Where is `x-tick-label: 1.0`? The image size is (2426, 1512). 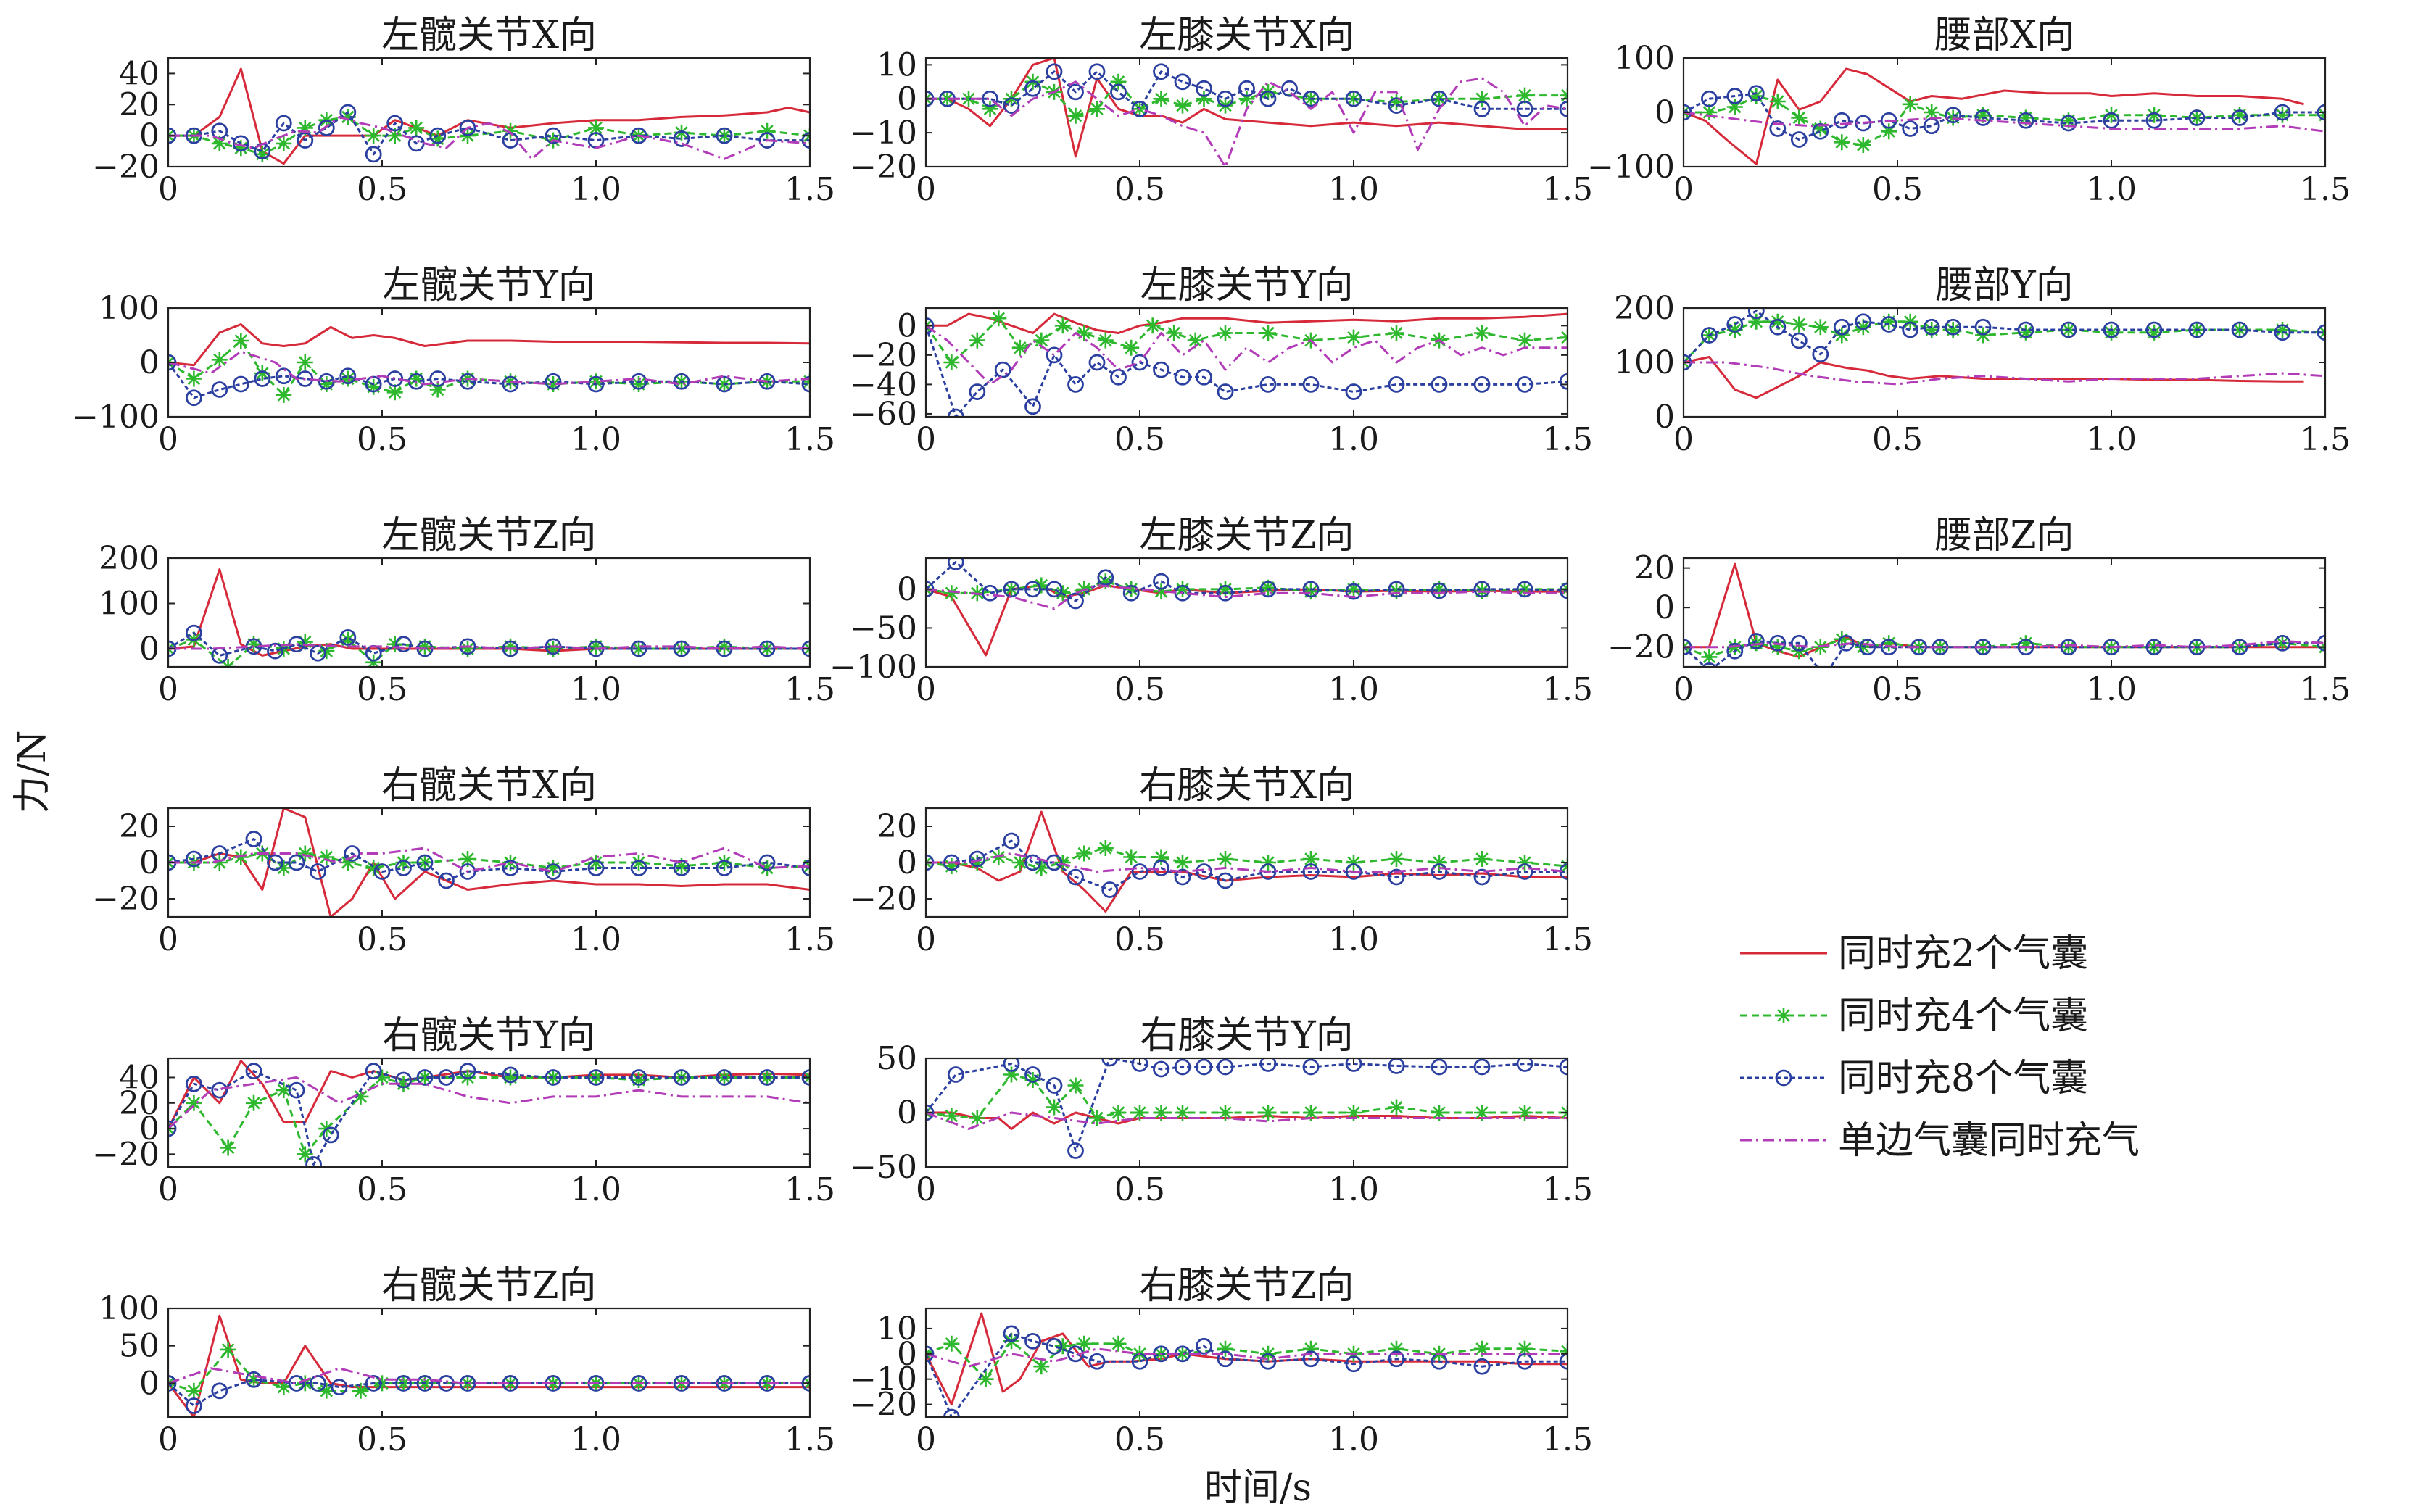 x-tick-label: 1.0 is located at coordinates (596, 1189).